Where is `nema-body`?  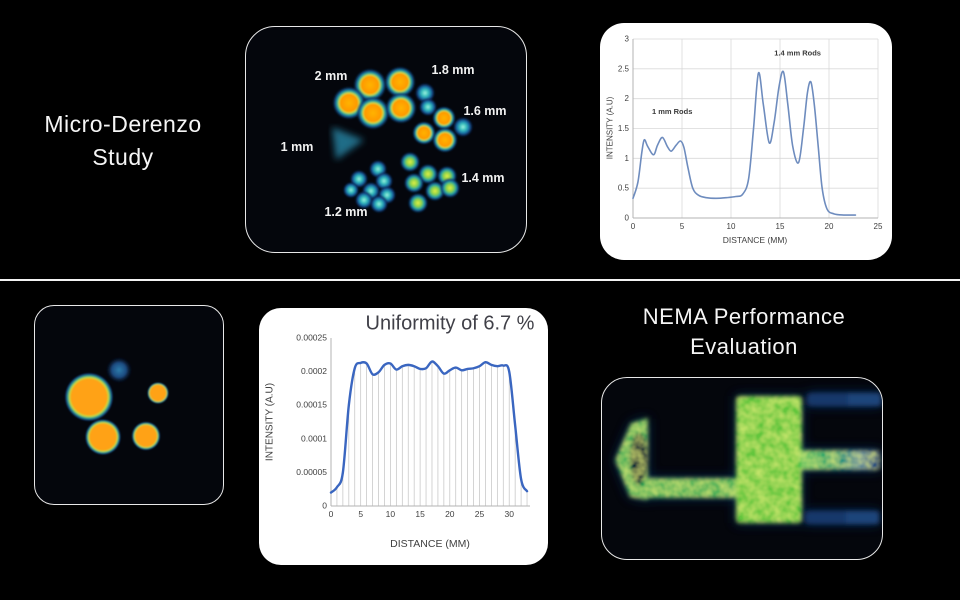
nema-body is located at coordinates (747, 459).